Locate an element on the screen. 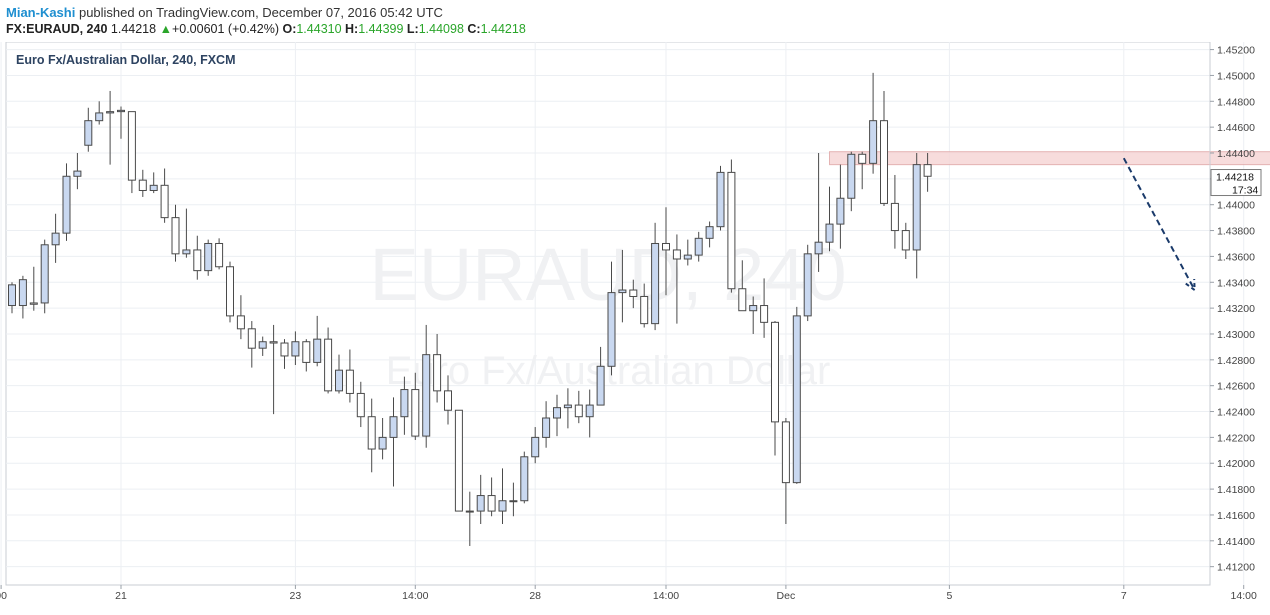  time-tick-label: 21 is located at coordinates (121, 596).